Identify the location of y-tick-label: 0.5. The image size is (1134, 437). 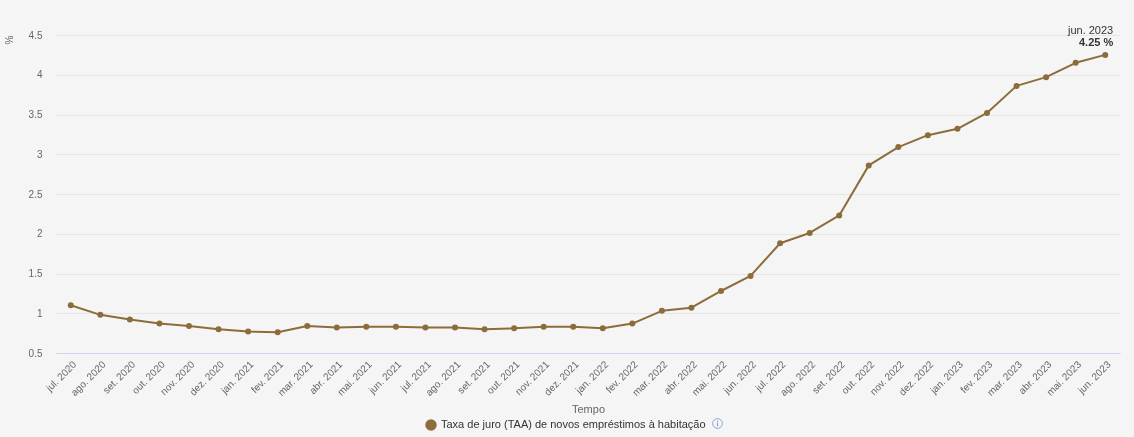
(35, 353).